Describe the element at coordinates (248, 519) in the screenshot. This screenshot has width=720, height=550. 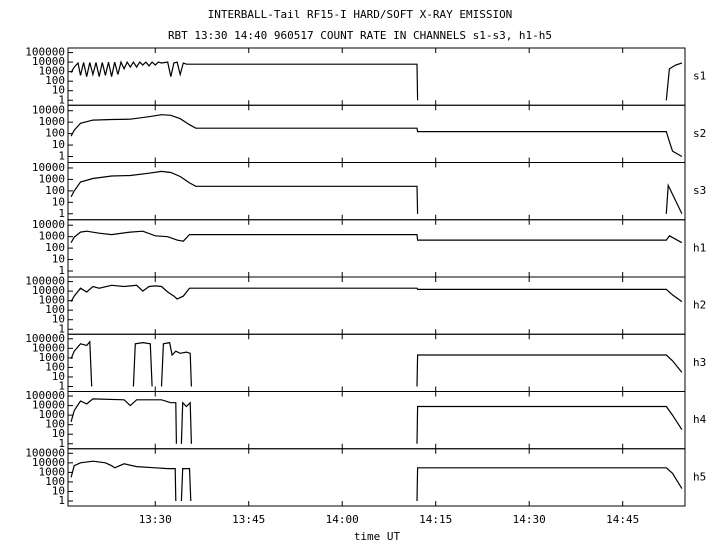
I see `x-tick-label: 13:45` at that location.